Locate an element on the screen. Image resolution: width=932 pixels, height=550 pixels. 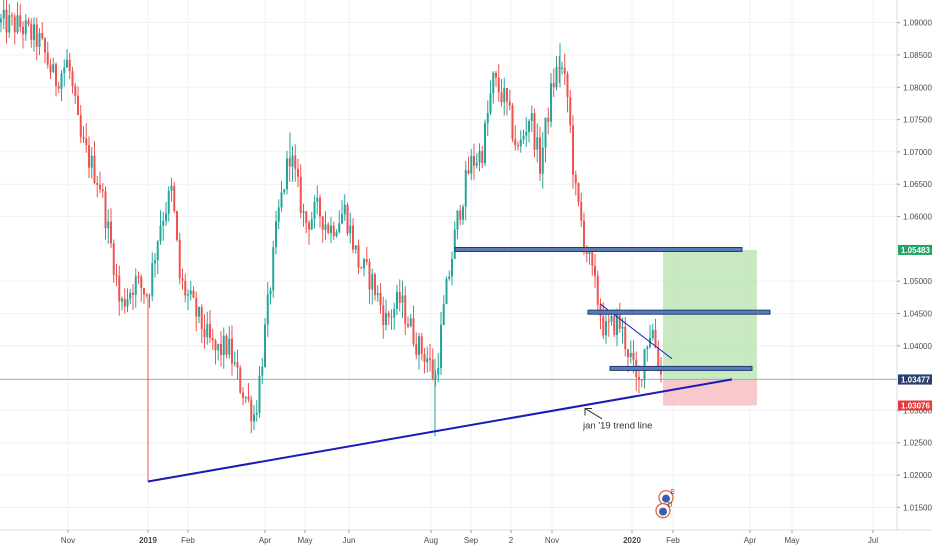
y-tick-label: 1.06000 is located at coordinates (917, 217).